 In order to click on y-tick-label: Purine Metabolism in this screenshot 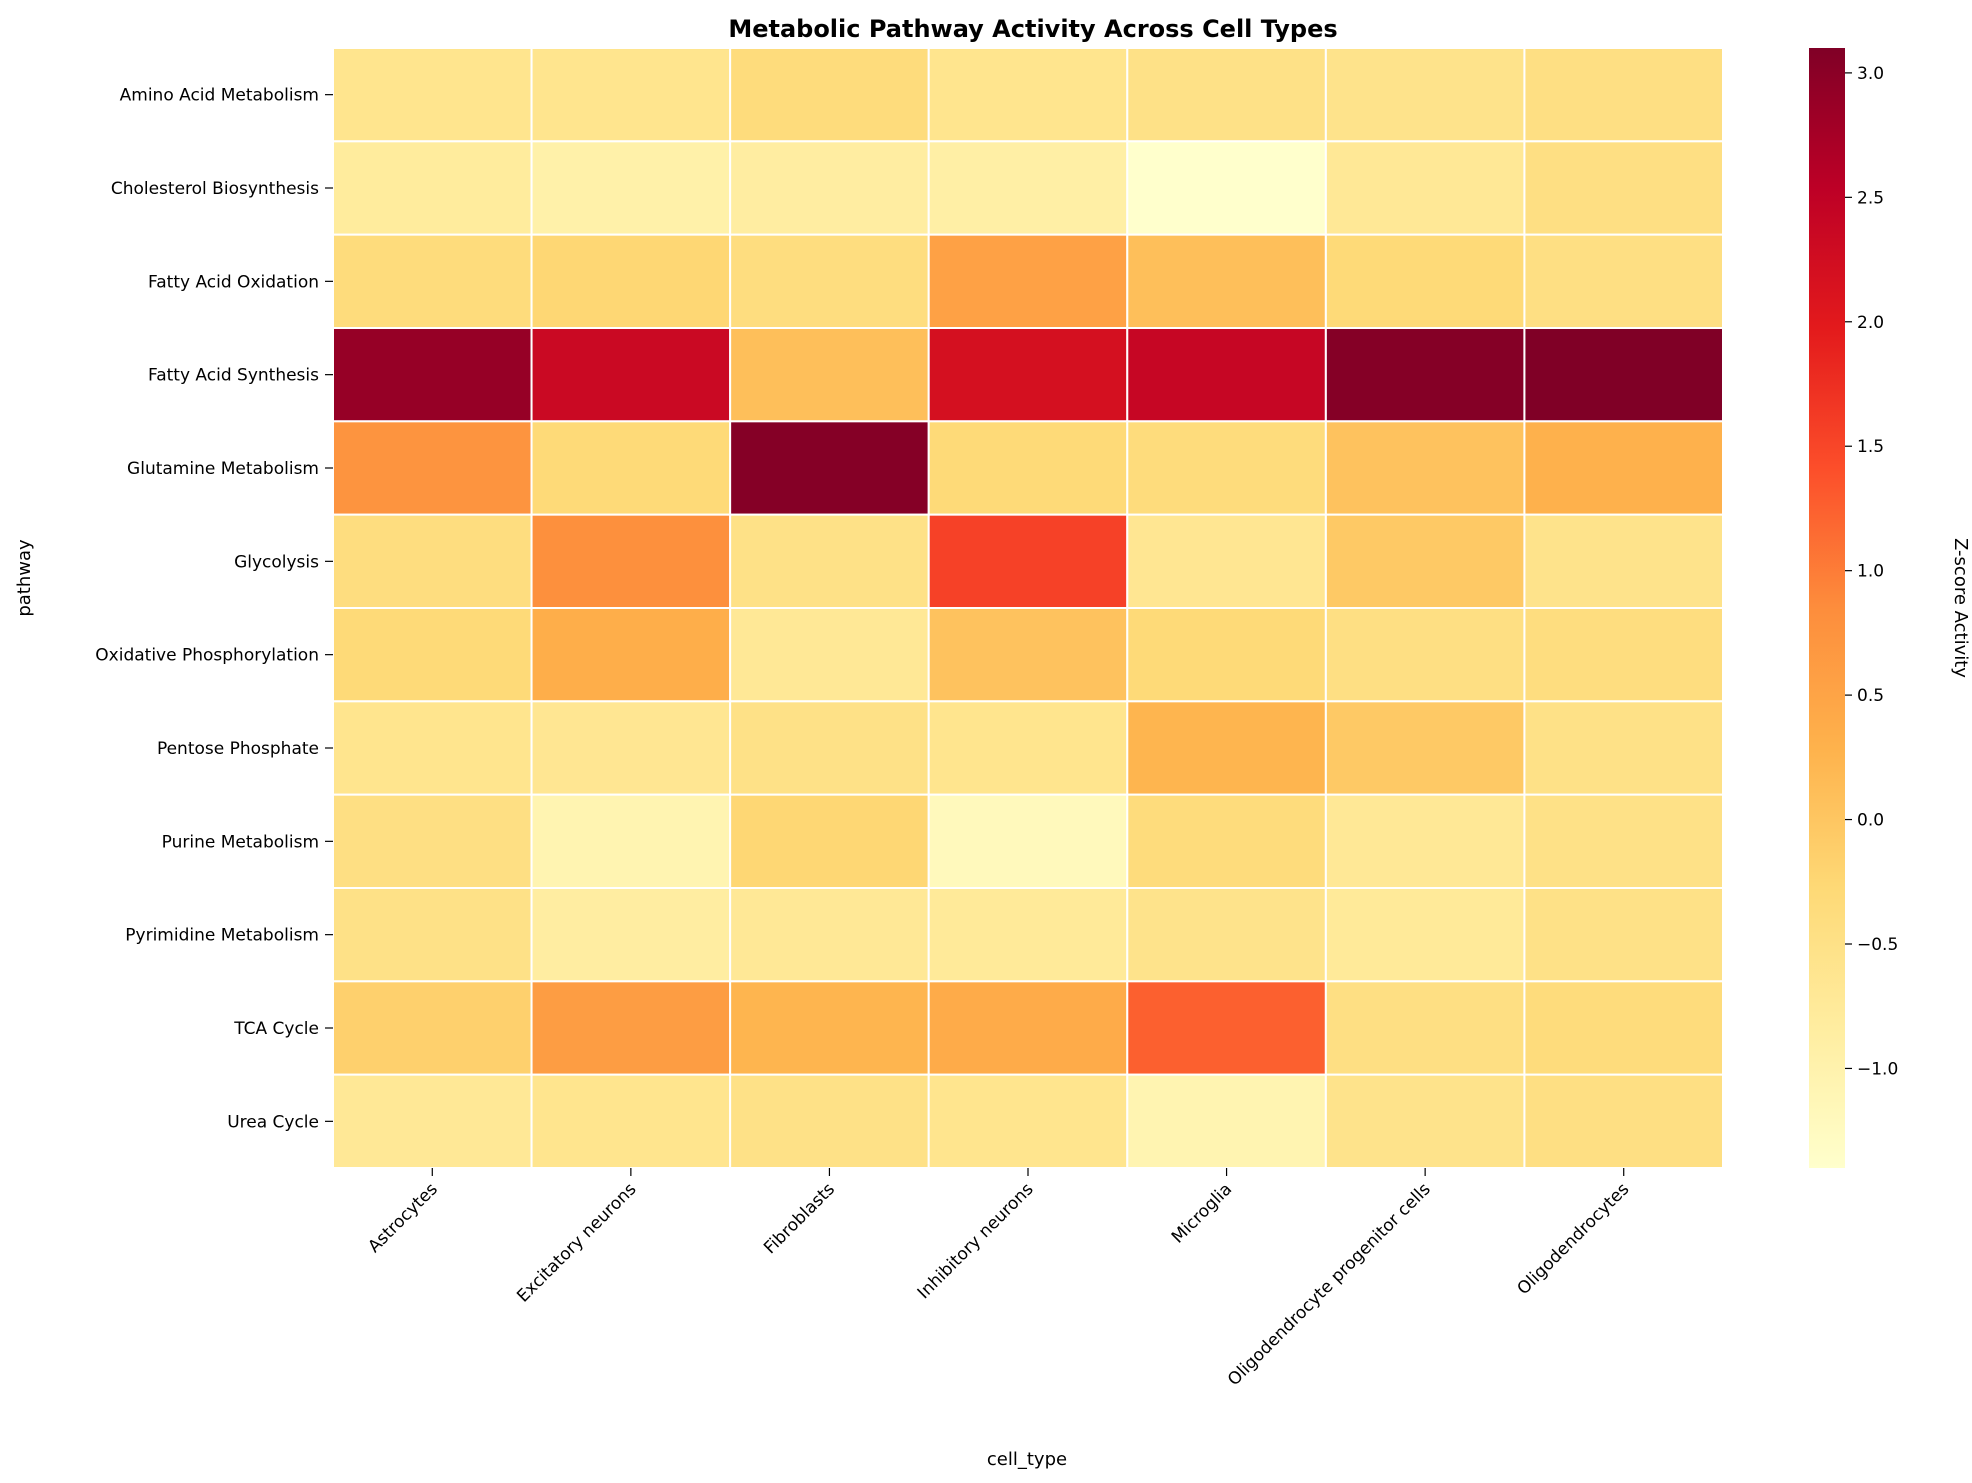, I will do `click(240, 842)`.